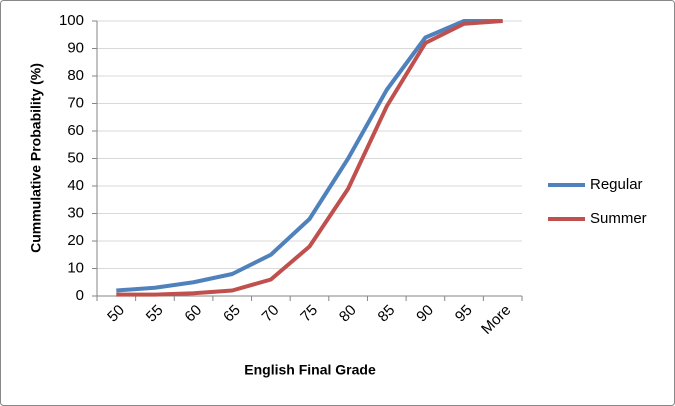 This screenshot has height=406, width=675. Describe the element at coordinates (75, 157) in the screenshot. I see `y-tick-label: 50` at that location.